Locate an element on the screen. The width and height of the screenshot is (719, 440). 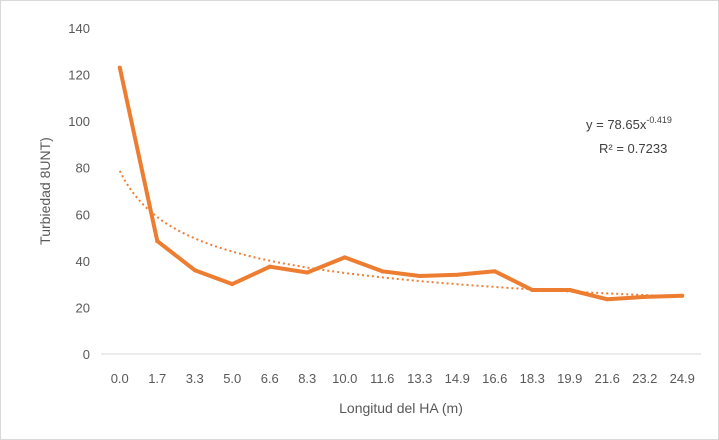
y-tick-label: 140 is located at coordinates (79, 28).